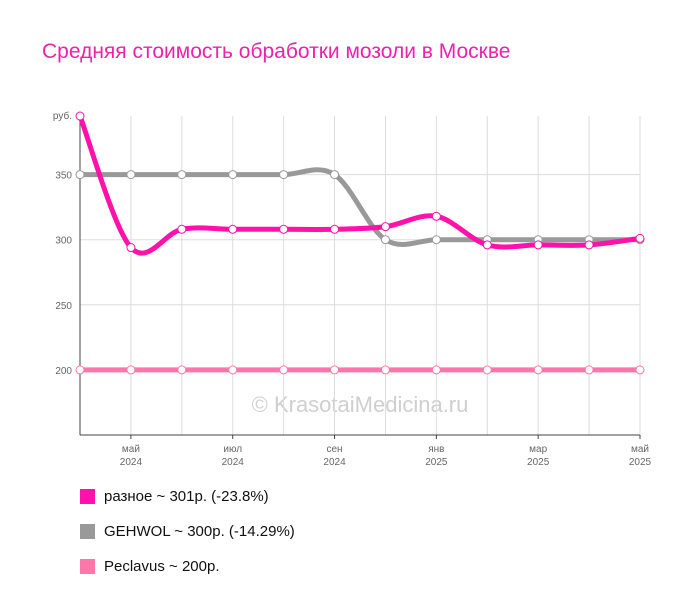  Describe the element at coordinates (87, 566) in the screenshot. I see `legend-swatch-peclavus` at that location.